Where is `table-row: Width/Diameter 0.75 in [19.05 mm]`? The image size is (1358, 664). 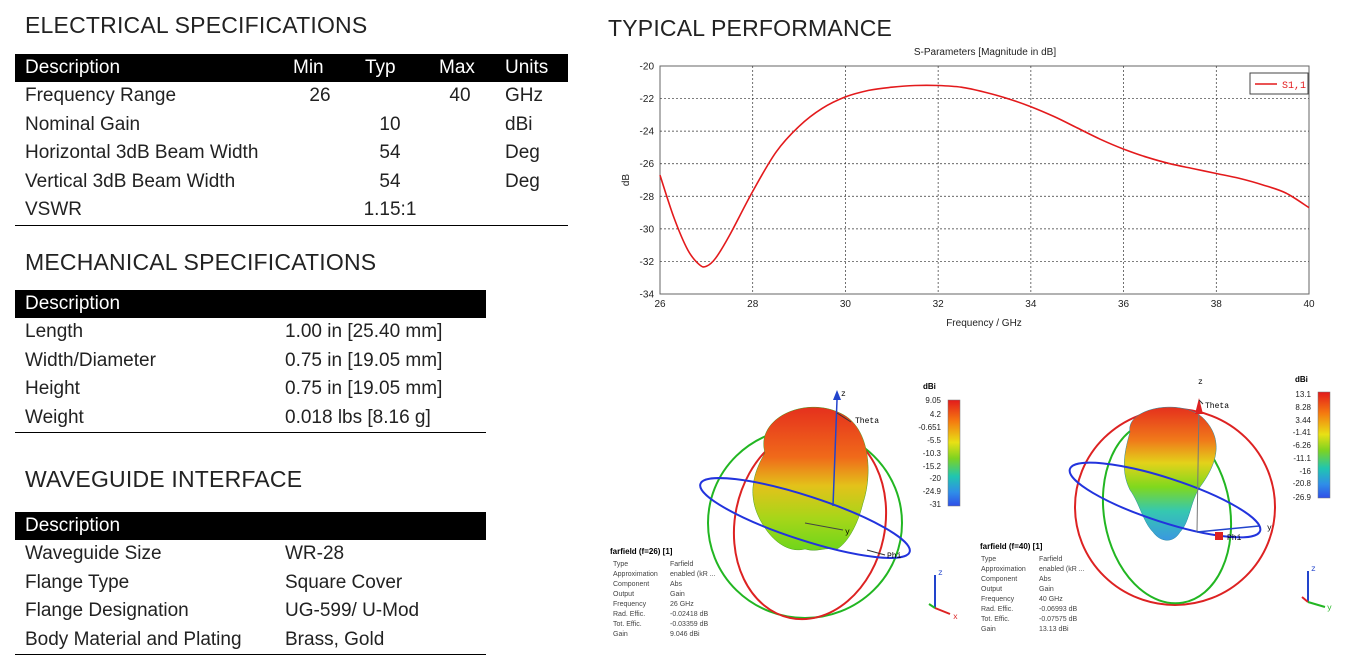 table-row: Width/Diameter 0.75 in [19.05 mm] is located at coordinates (250, 361).